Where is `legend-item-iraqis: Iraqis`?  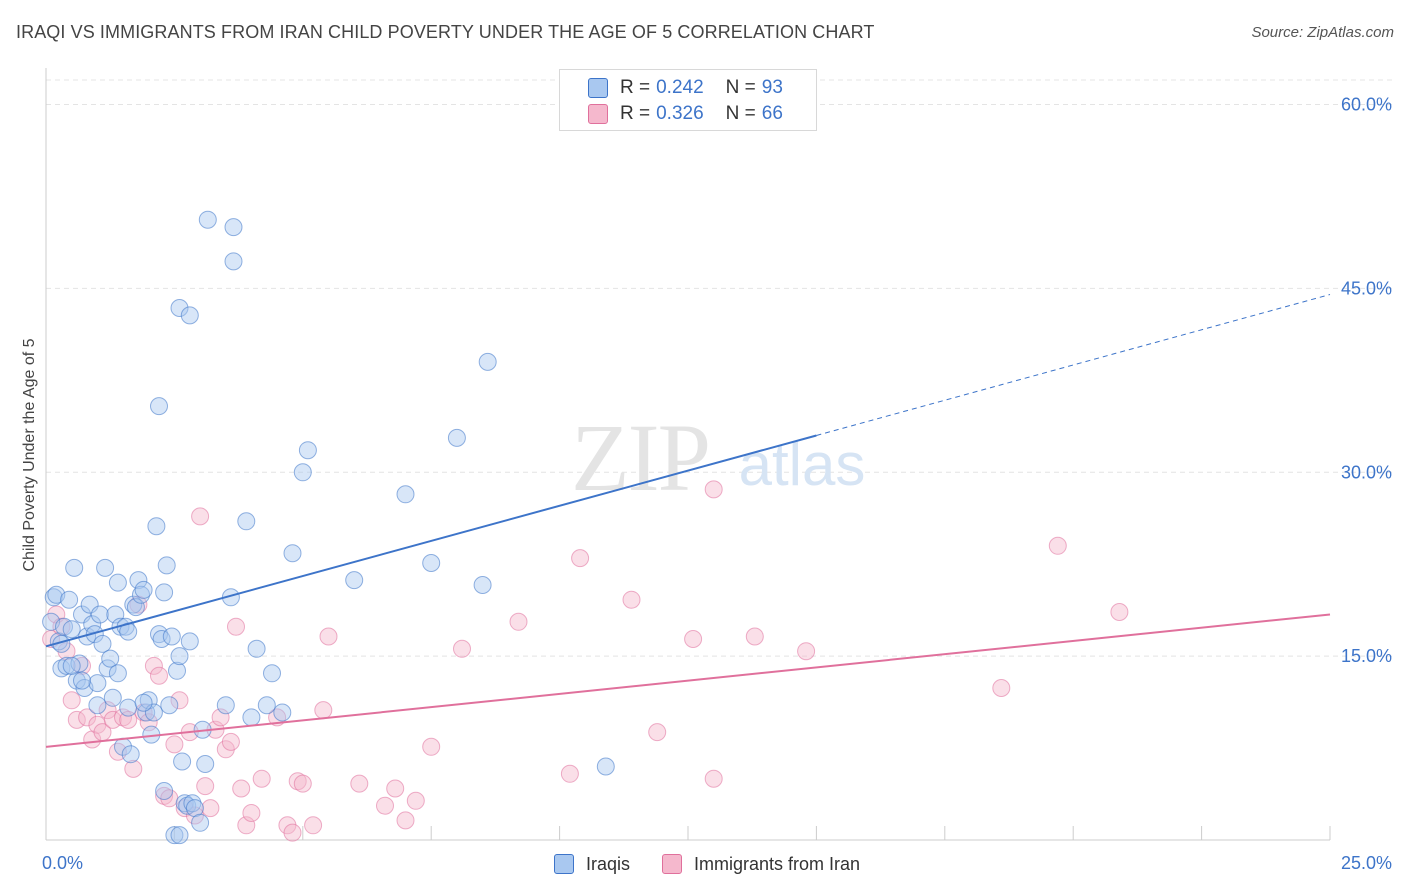
legend-item-iraqis: Iraqis is located at coordinates (592, 864).